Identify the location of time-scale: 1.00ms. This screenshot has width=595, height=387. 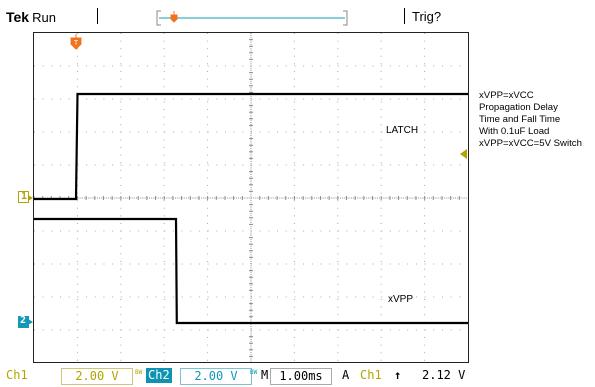
(301, 376).